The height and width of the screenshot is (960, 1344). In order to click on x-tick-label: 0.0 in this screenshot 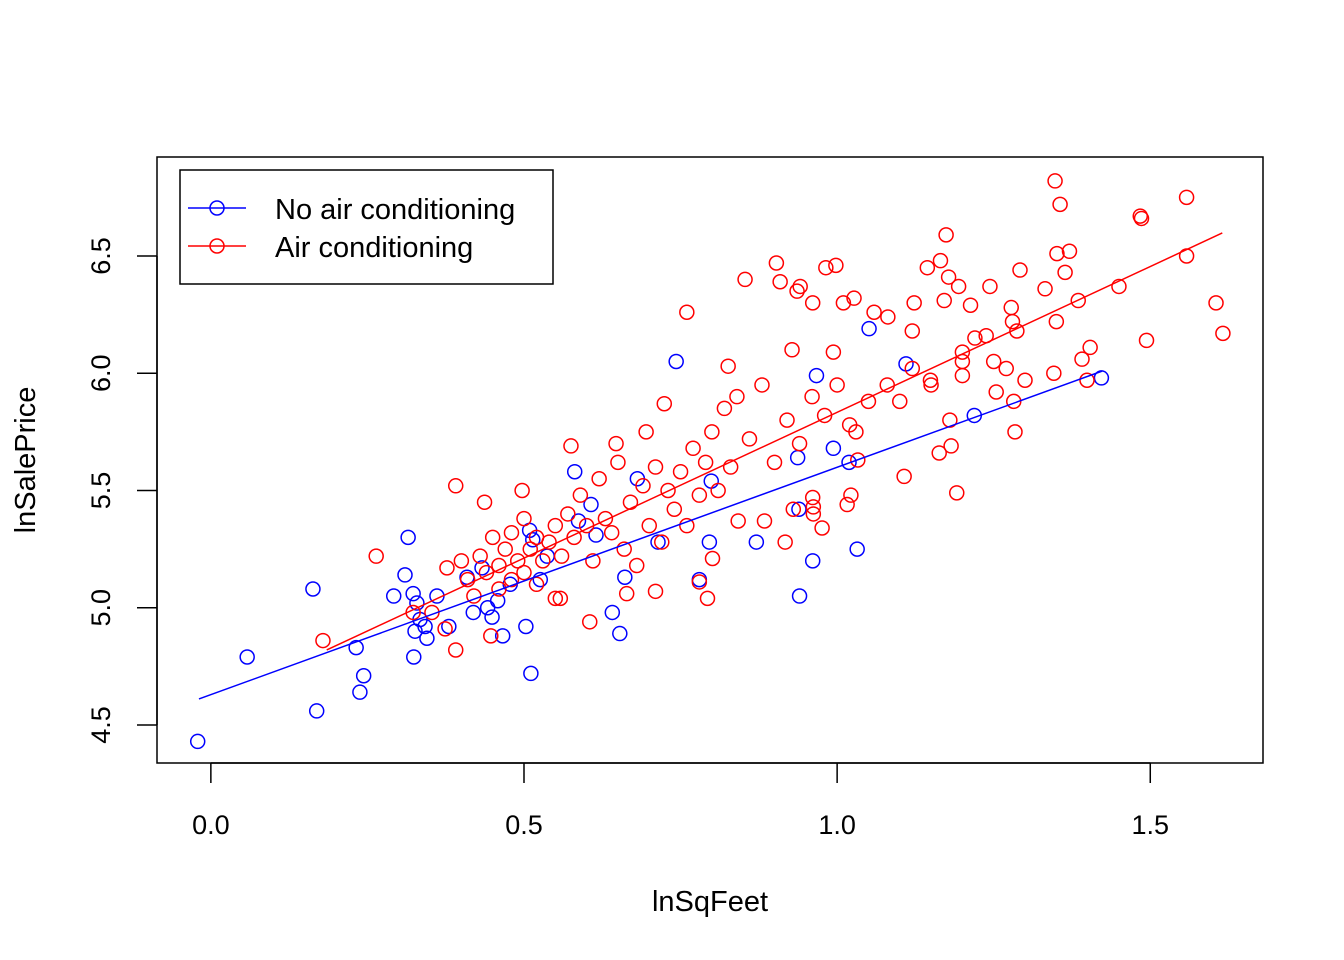, I will do `click(211, 825)`.